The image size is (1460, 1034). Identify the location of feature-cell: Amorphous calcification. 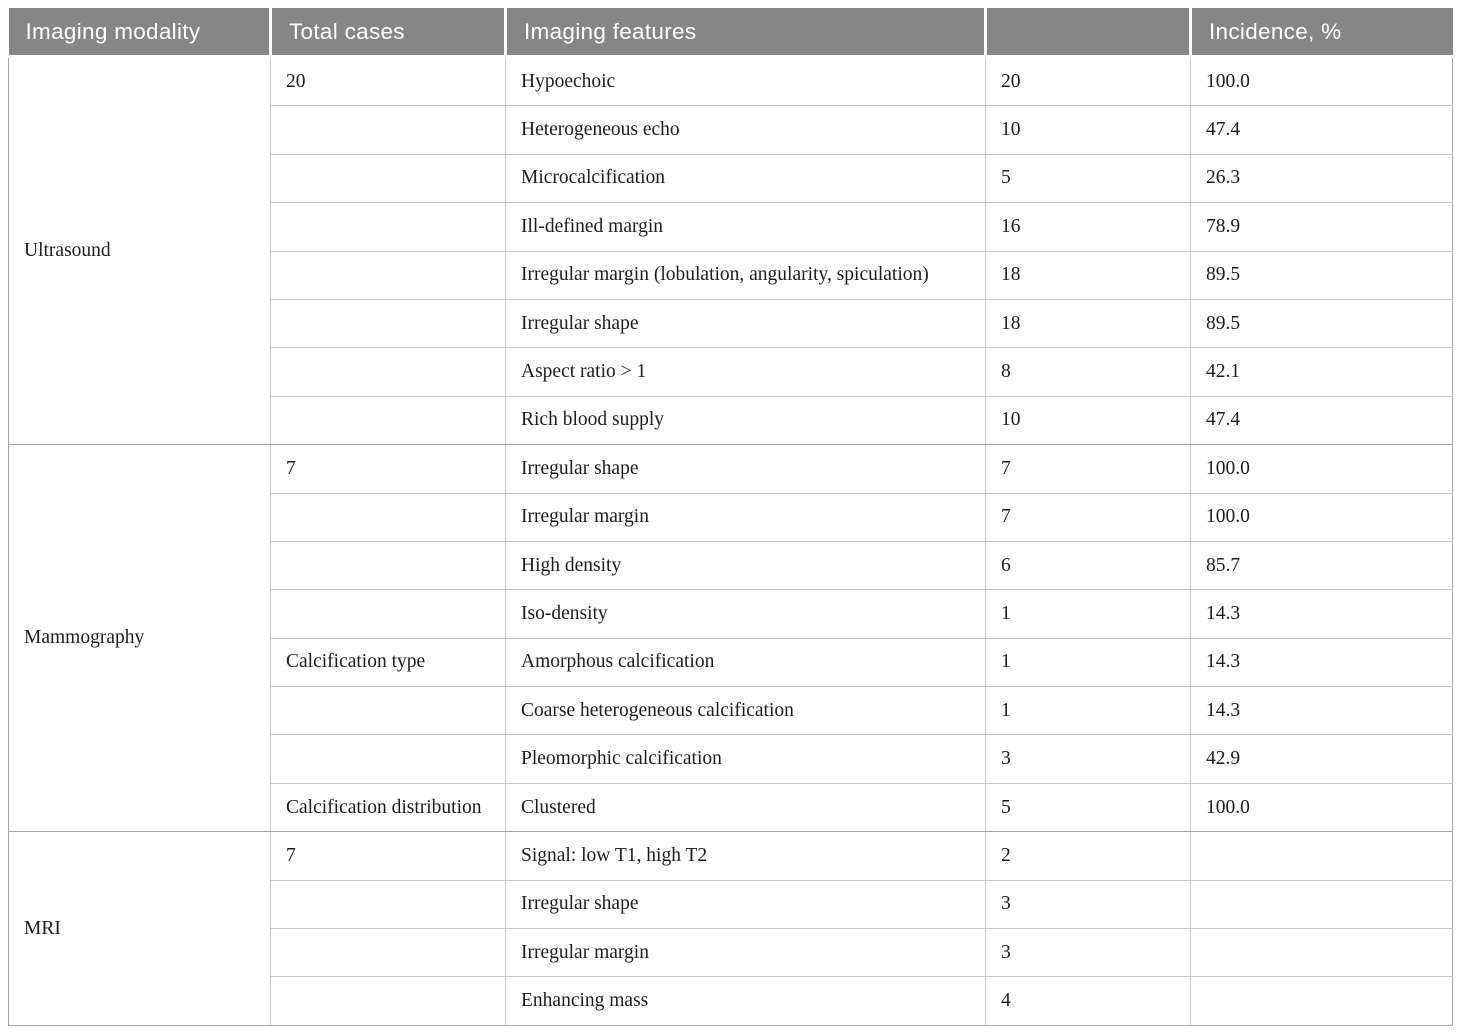
(745, 662).